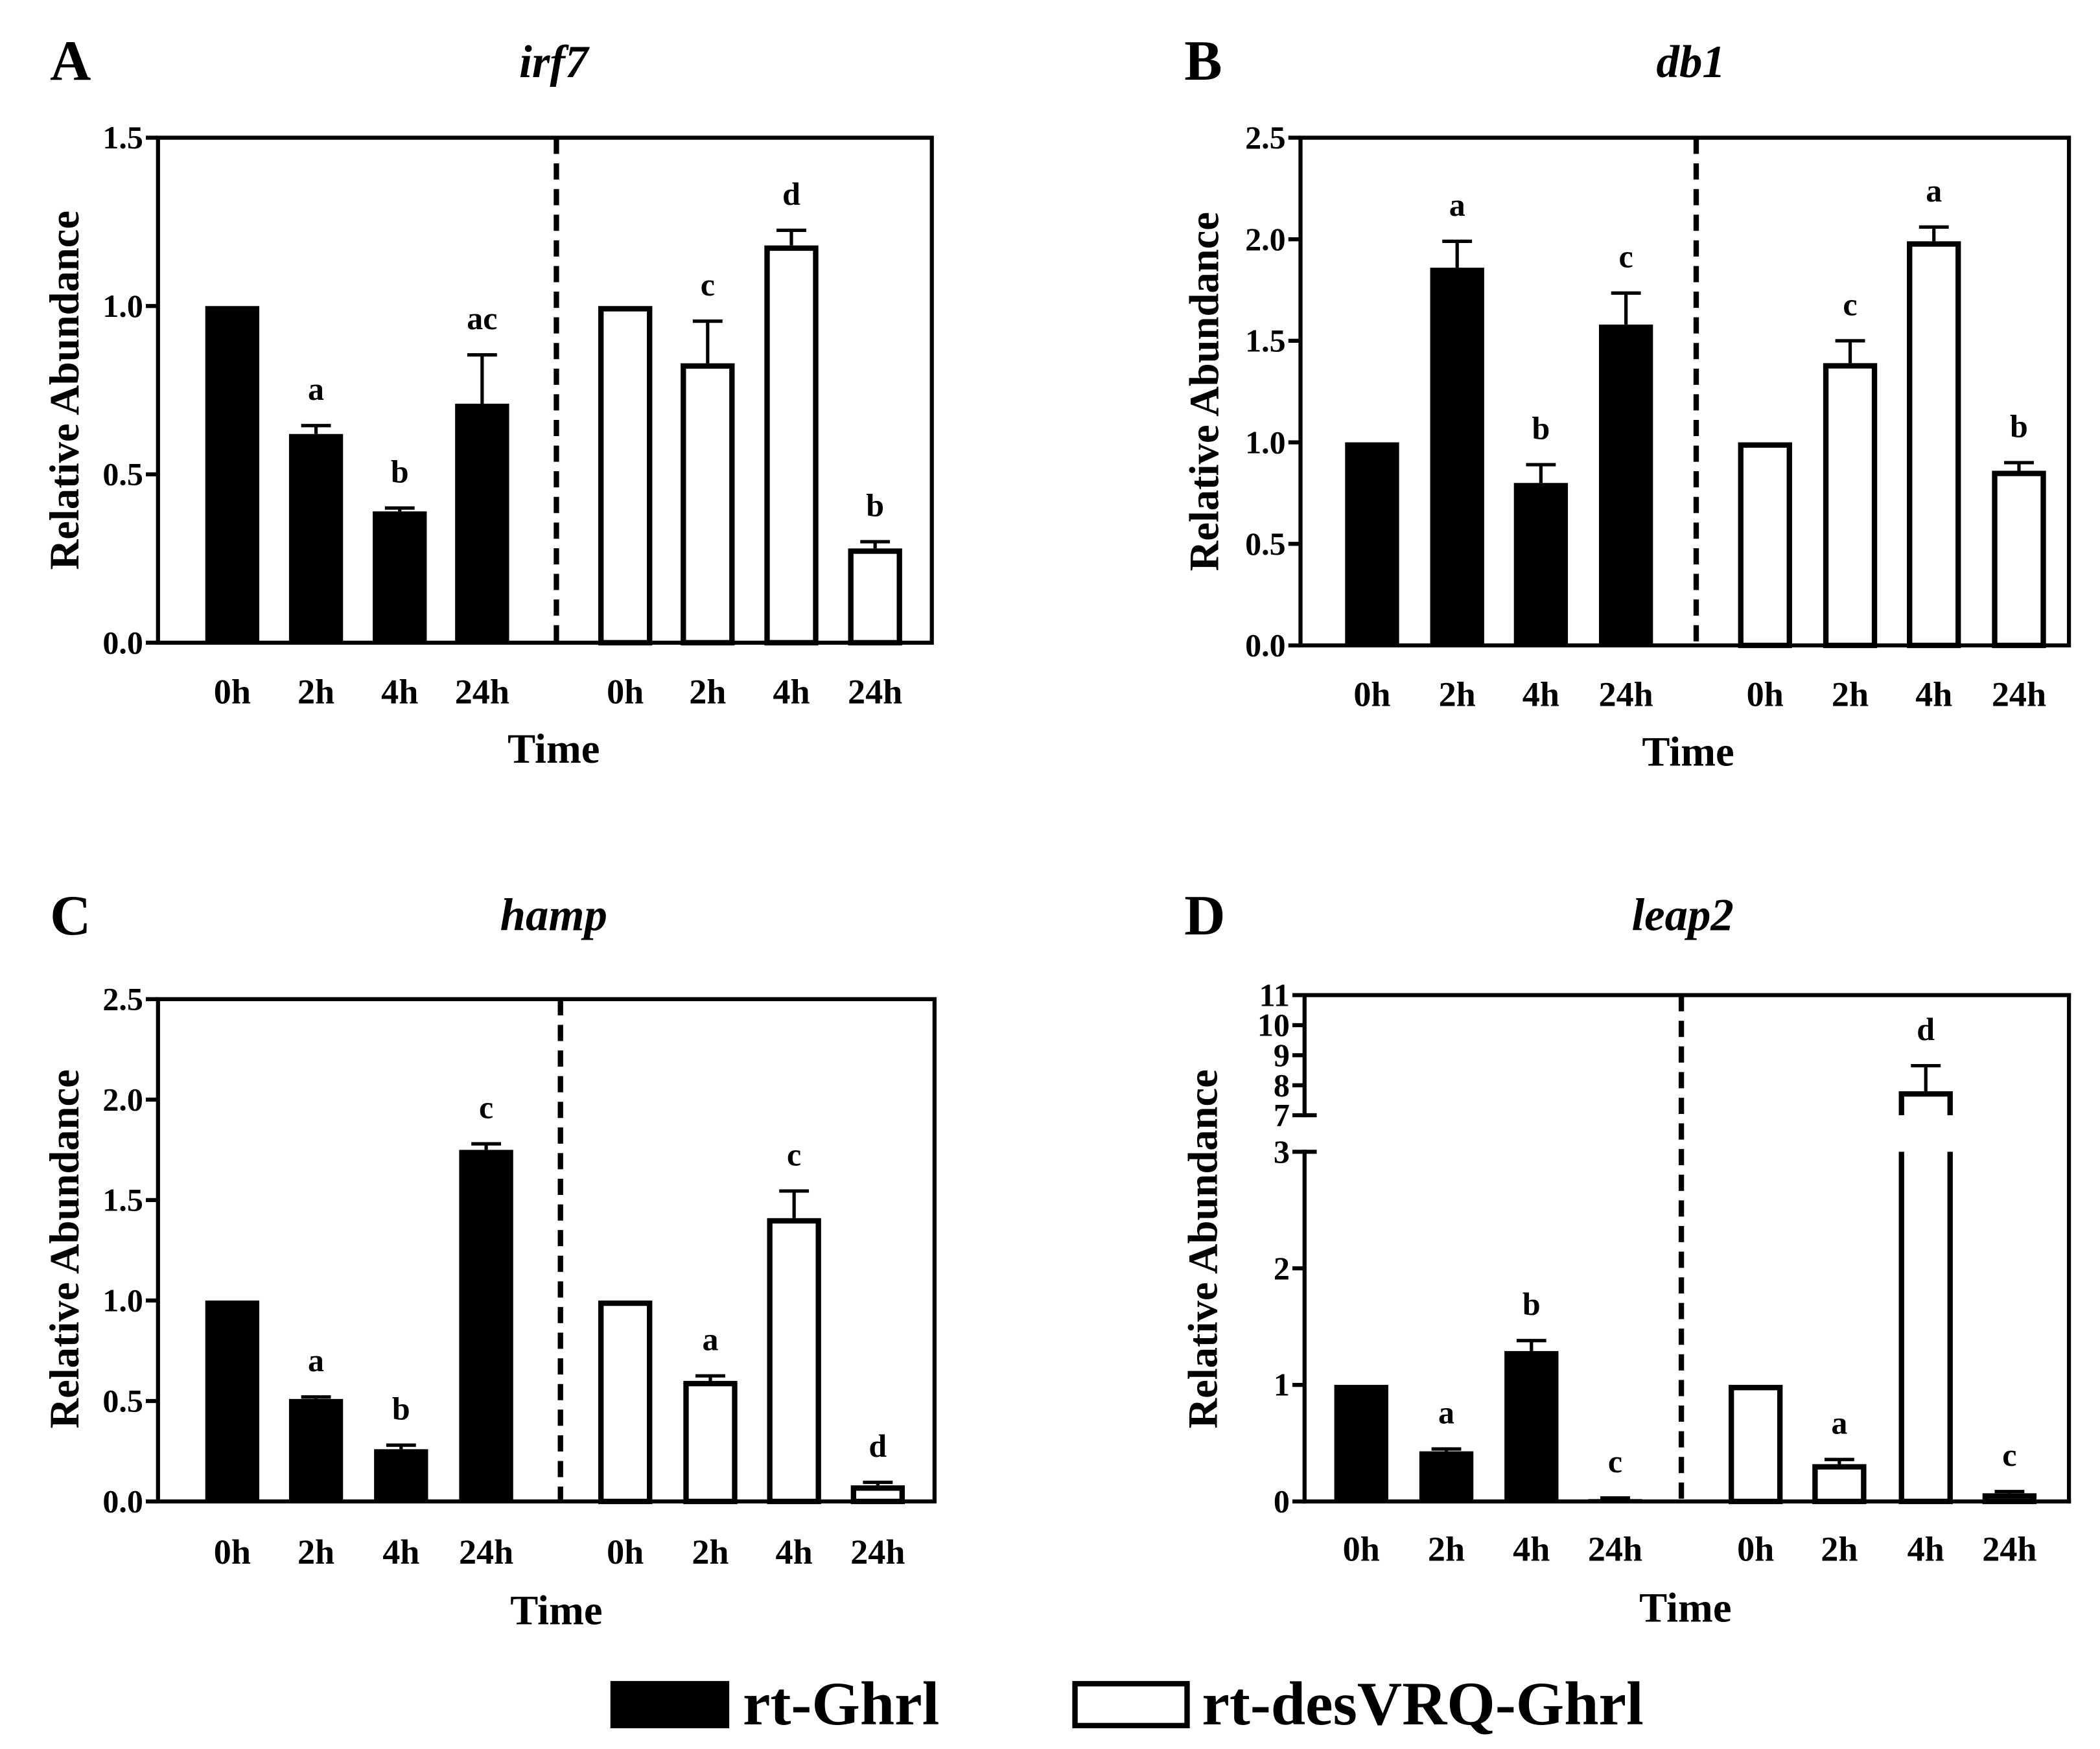  Describe the element at coordinates (1282, 1268) in the screenshot. I see `y-tick-label: 2` at that location.